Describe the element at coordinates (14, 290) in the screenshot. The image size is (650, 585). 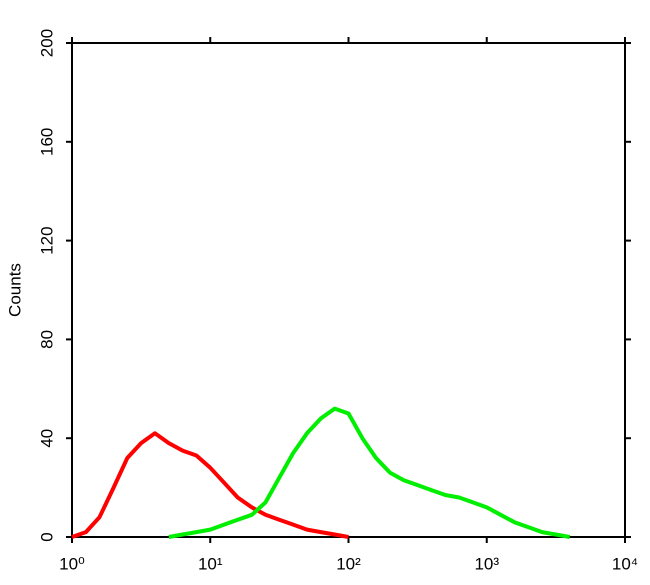
I see `y-axis-label: Counts` at that location.